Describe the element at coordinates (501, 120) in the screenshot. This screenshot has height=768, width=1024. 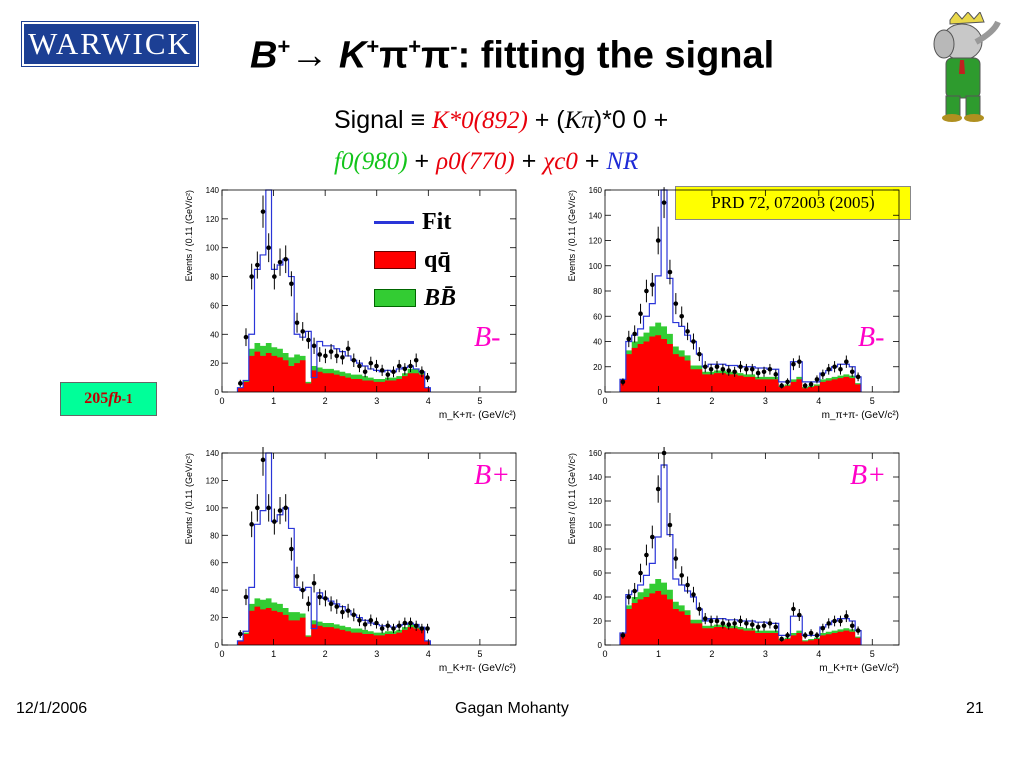
I see `equation-line-1: Signal ≡ K*0(892) + (Kπ)*0 0 +` at that location.